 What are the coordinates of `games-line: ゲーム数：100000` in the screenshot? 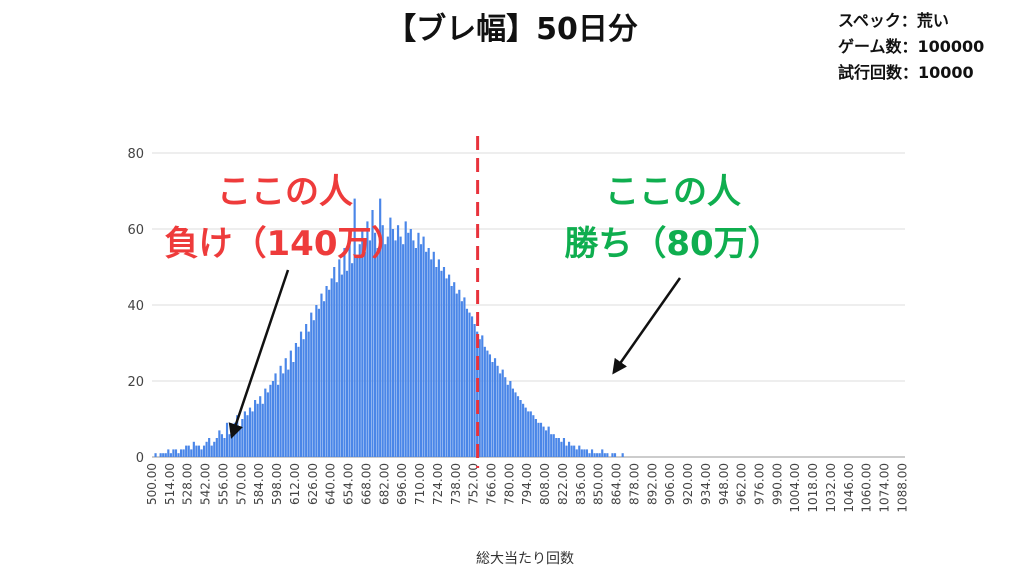 It's located at (911, 46).